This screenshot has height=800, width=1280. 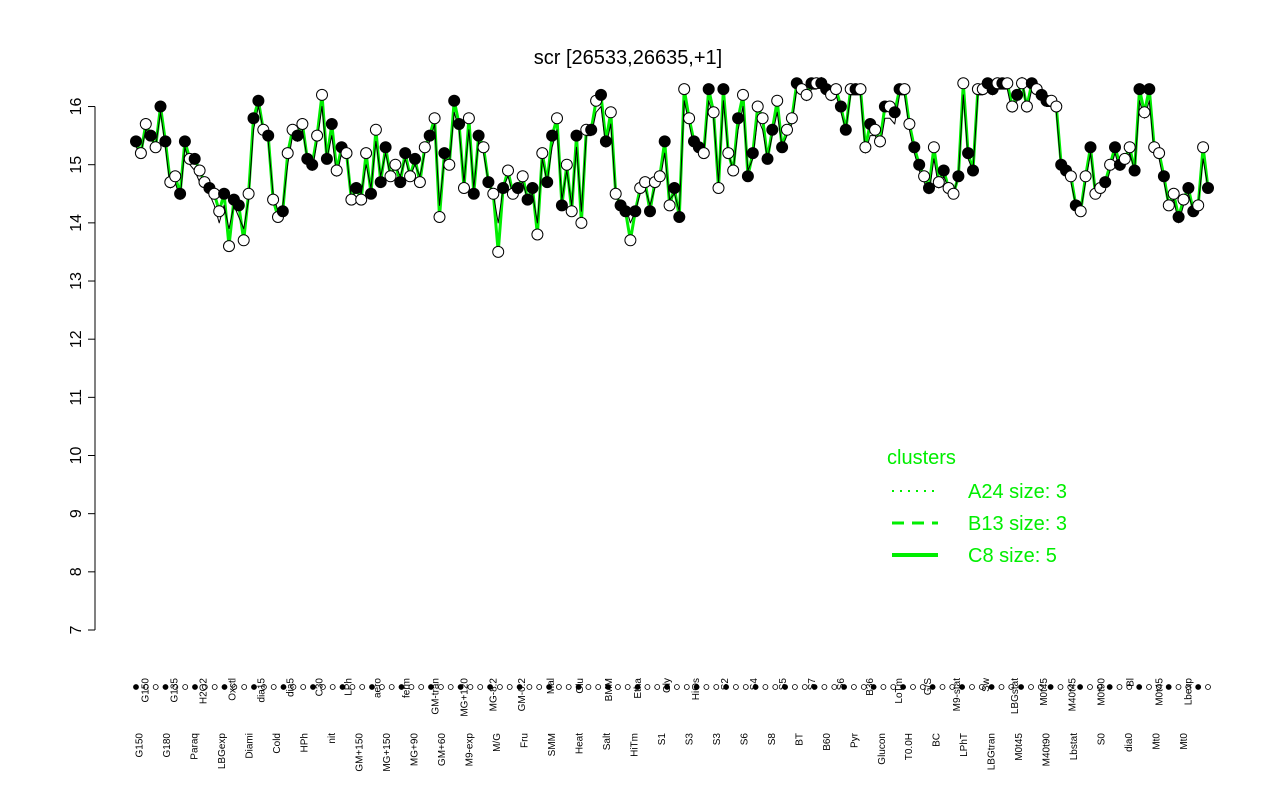 What do you see at coordinates (233, 689) in the screenshot?
I see `x-label-top-3: Oxctl` at bounding box center [233, 689].